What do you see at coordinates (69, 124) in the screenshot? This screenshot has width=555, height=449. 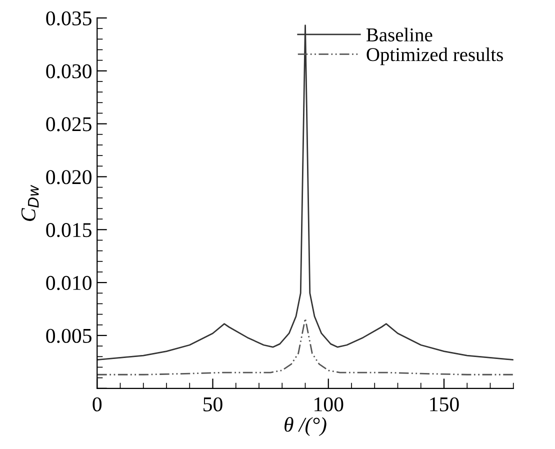 I see `y-tick-label: 0.025` at bounding box center [69, 124].